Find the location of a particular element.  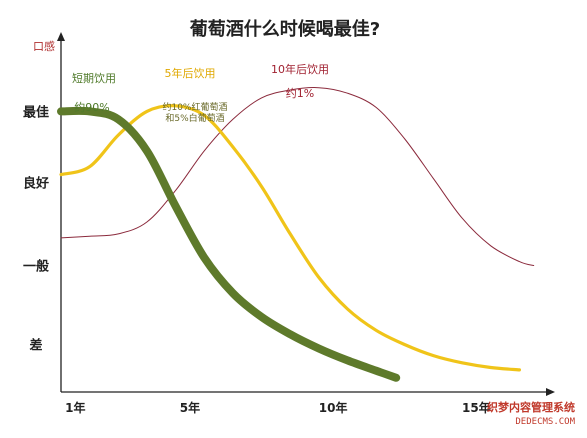

x-tick-label: 15年 is located at coordinates (476, 407).